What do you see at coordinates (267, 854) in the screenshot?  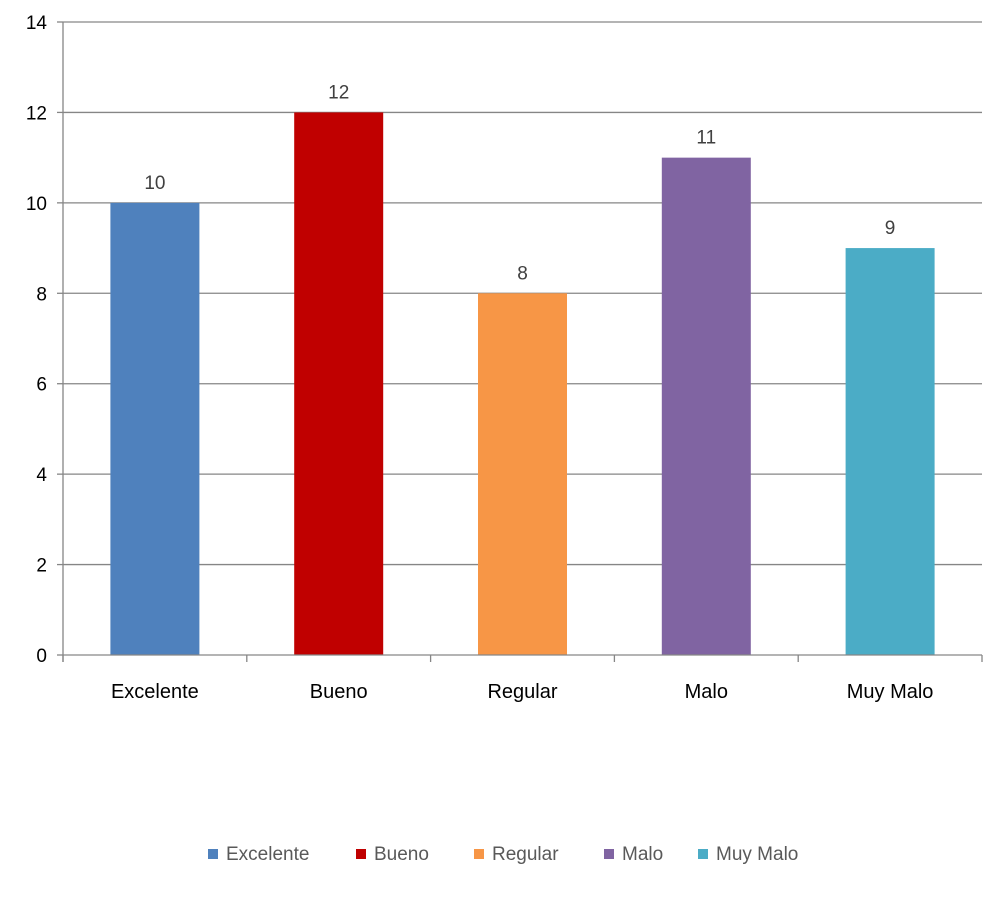 I see `legend-label: Excelente` at bounding box center [267, 854].